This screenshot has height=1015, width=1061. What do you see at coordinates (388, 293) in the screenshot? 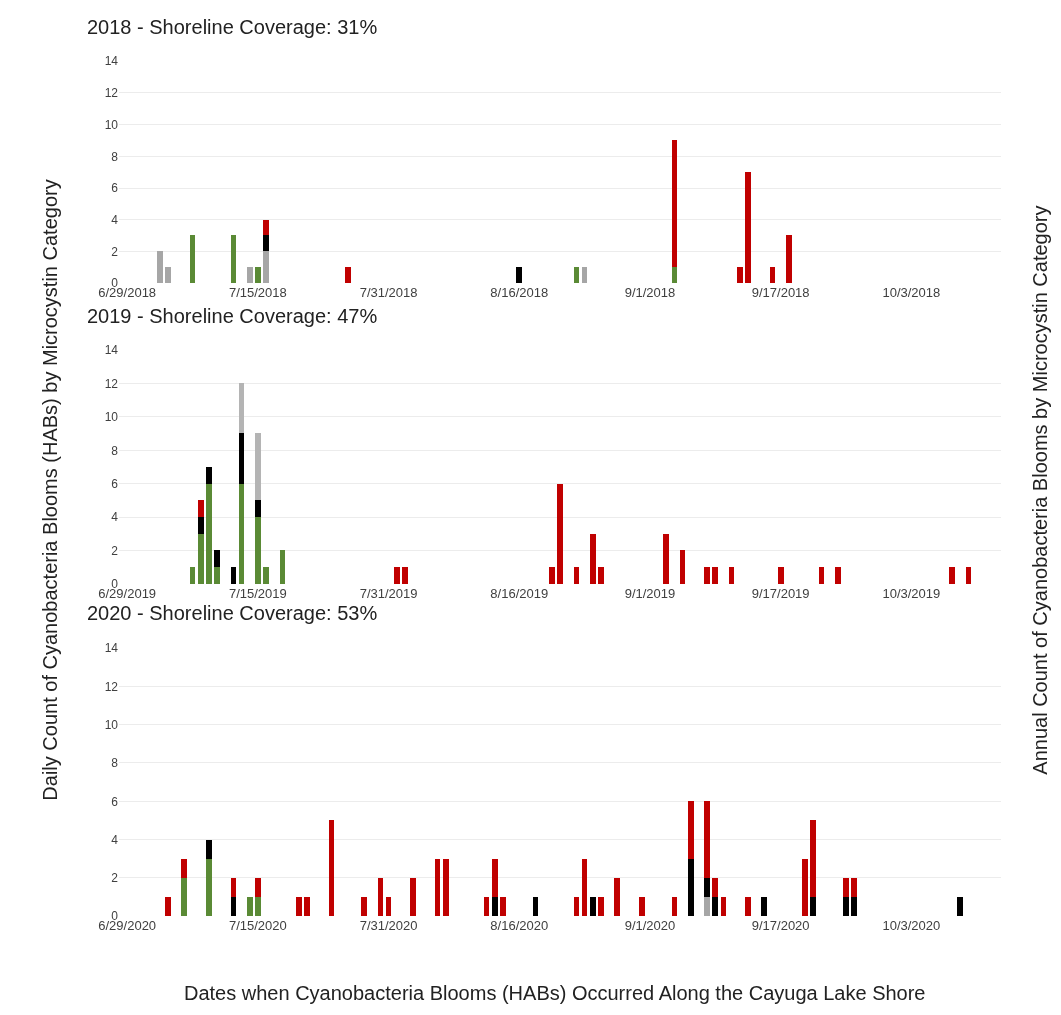
I see `x-tick-label: 7/31/2018` at bounding box center [388, 293].